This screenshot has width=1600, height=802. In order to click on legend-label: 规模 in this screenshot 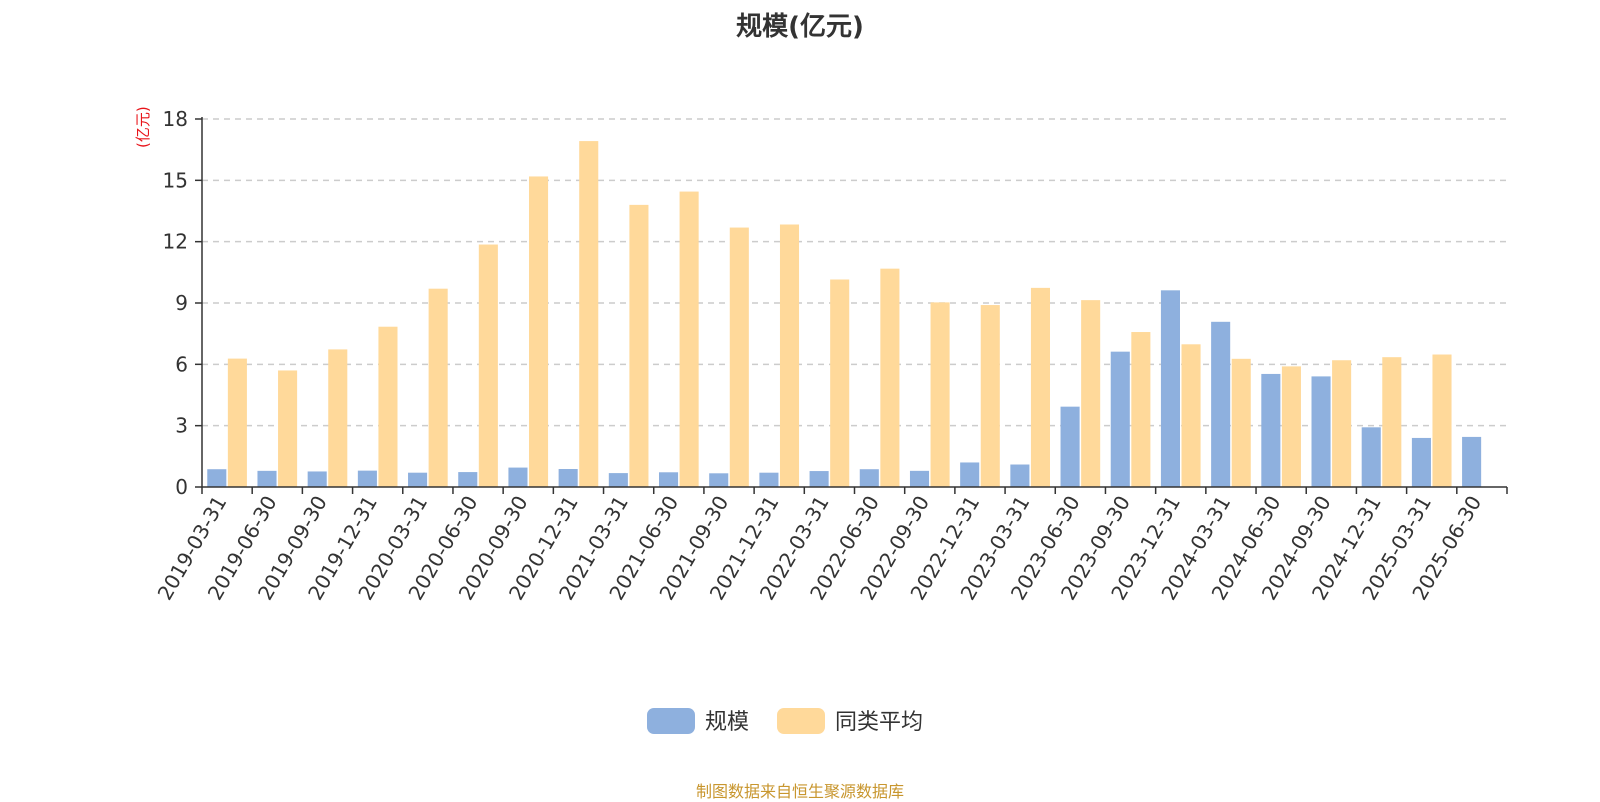, I will do `click(727, 722)`.